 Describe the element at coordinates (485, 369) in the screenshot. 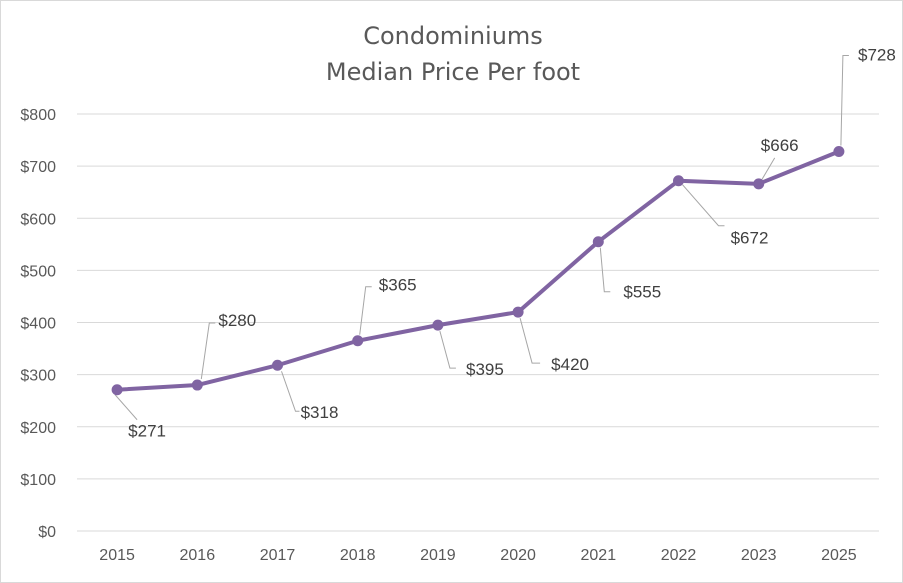

I see `data-label: $395` at that location.